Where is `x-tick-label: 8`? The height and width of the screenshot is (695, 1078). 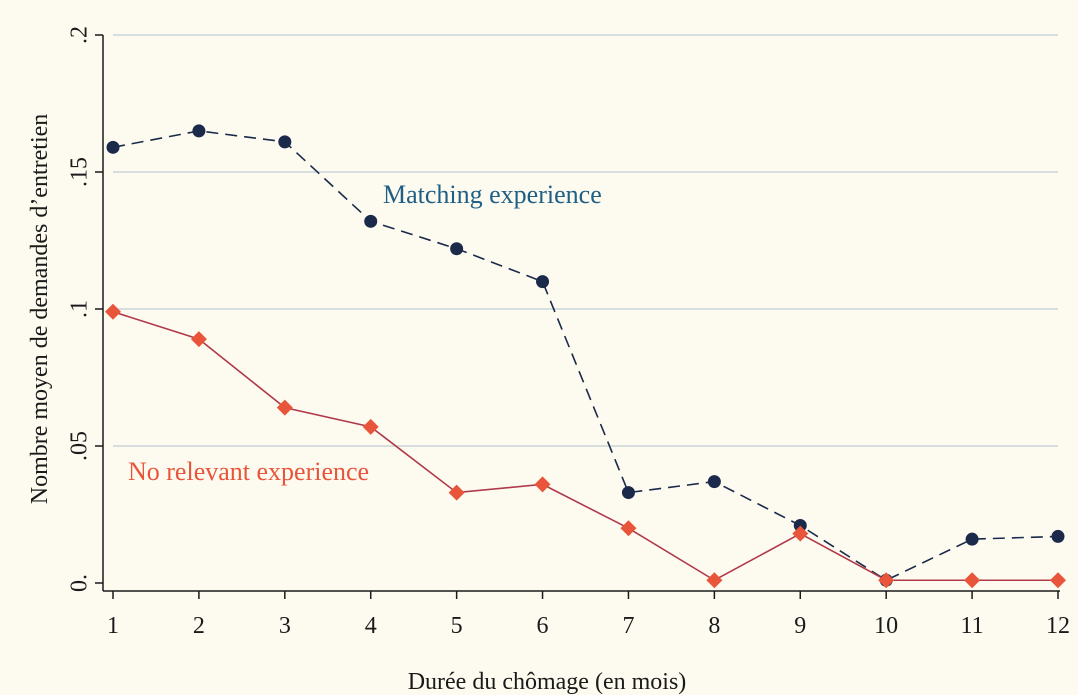 x-tick-label: 8 is located at coordinates (714, 626).